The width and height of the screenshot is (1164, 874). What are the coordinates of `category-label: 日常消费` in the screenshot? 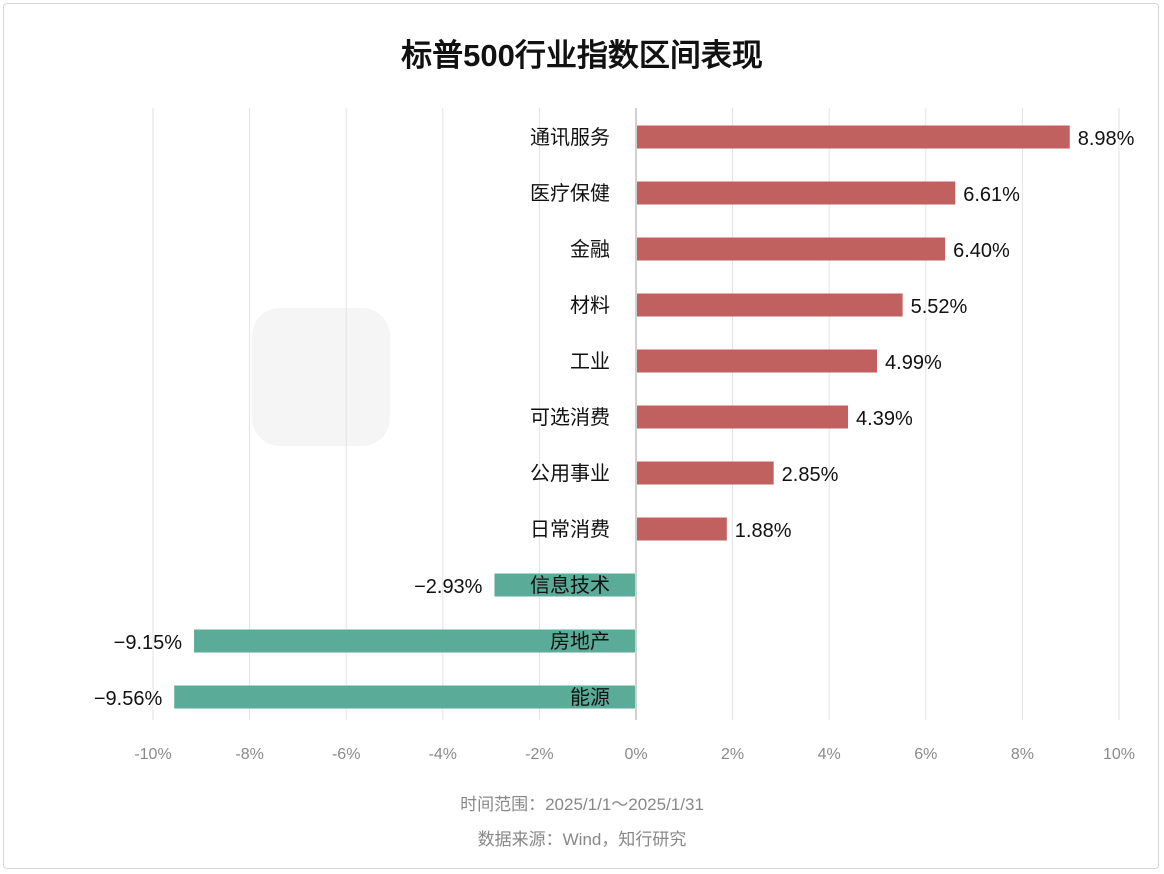 It's located at (570, 529).